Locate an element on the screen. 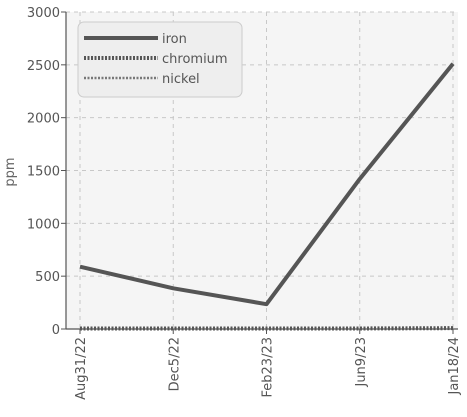  y-tick-label: 1500 is located at coordinates (43, 172).